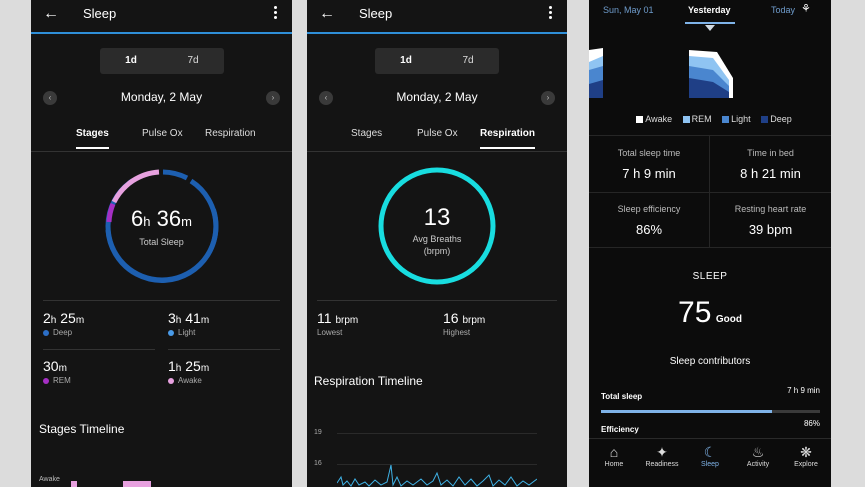 This screenshot has height=487, width=865. What do you see at coordinates (628, 10) in the screenshot?
I see `date-sun-may-01: Sun, May 01` at bounding box center [628, 10].